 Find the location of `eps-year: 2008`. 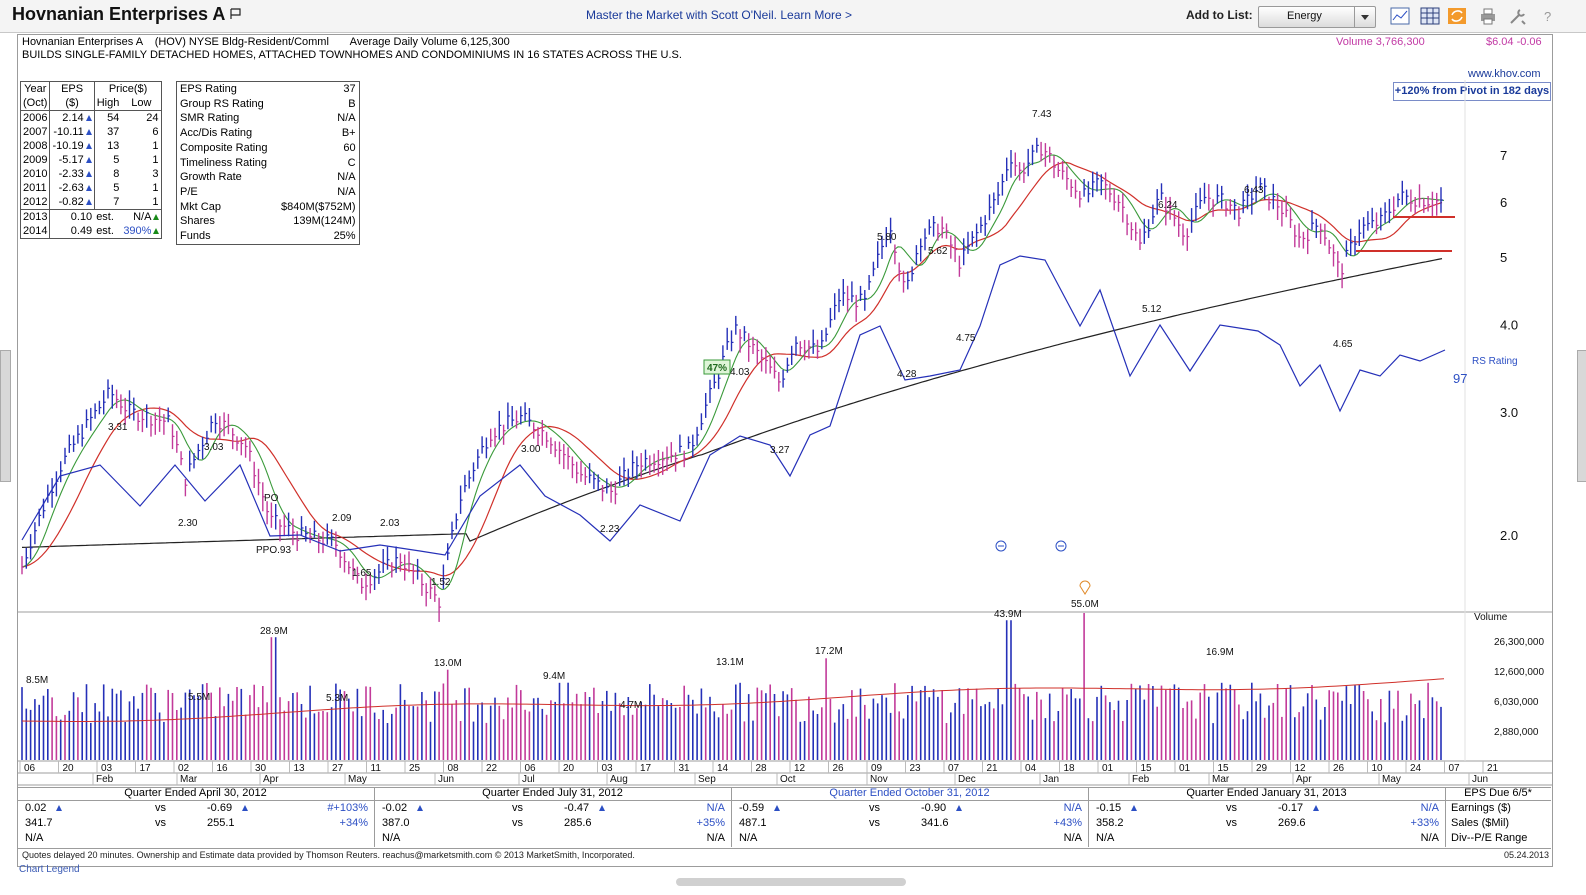

eps-year: 2008 is located at coordinates (35, 146).